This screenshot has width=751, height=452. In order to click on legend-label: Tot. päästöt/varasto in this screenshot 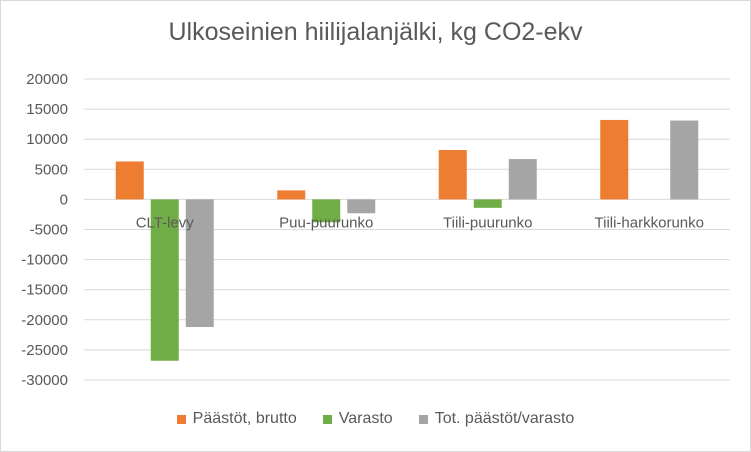, I will do `click(504, 418)`.